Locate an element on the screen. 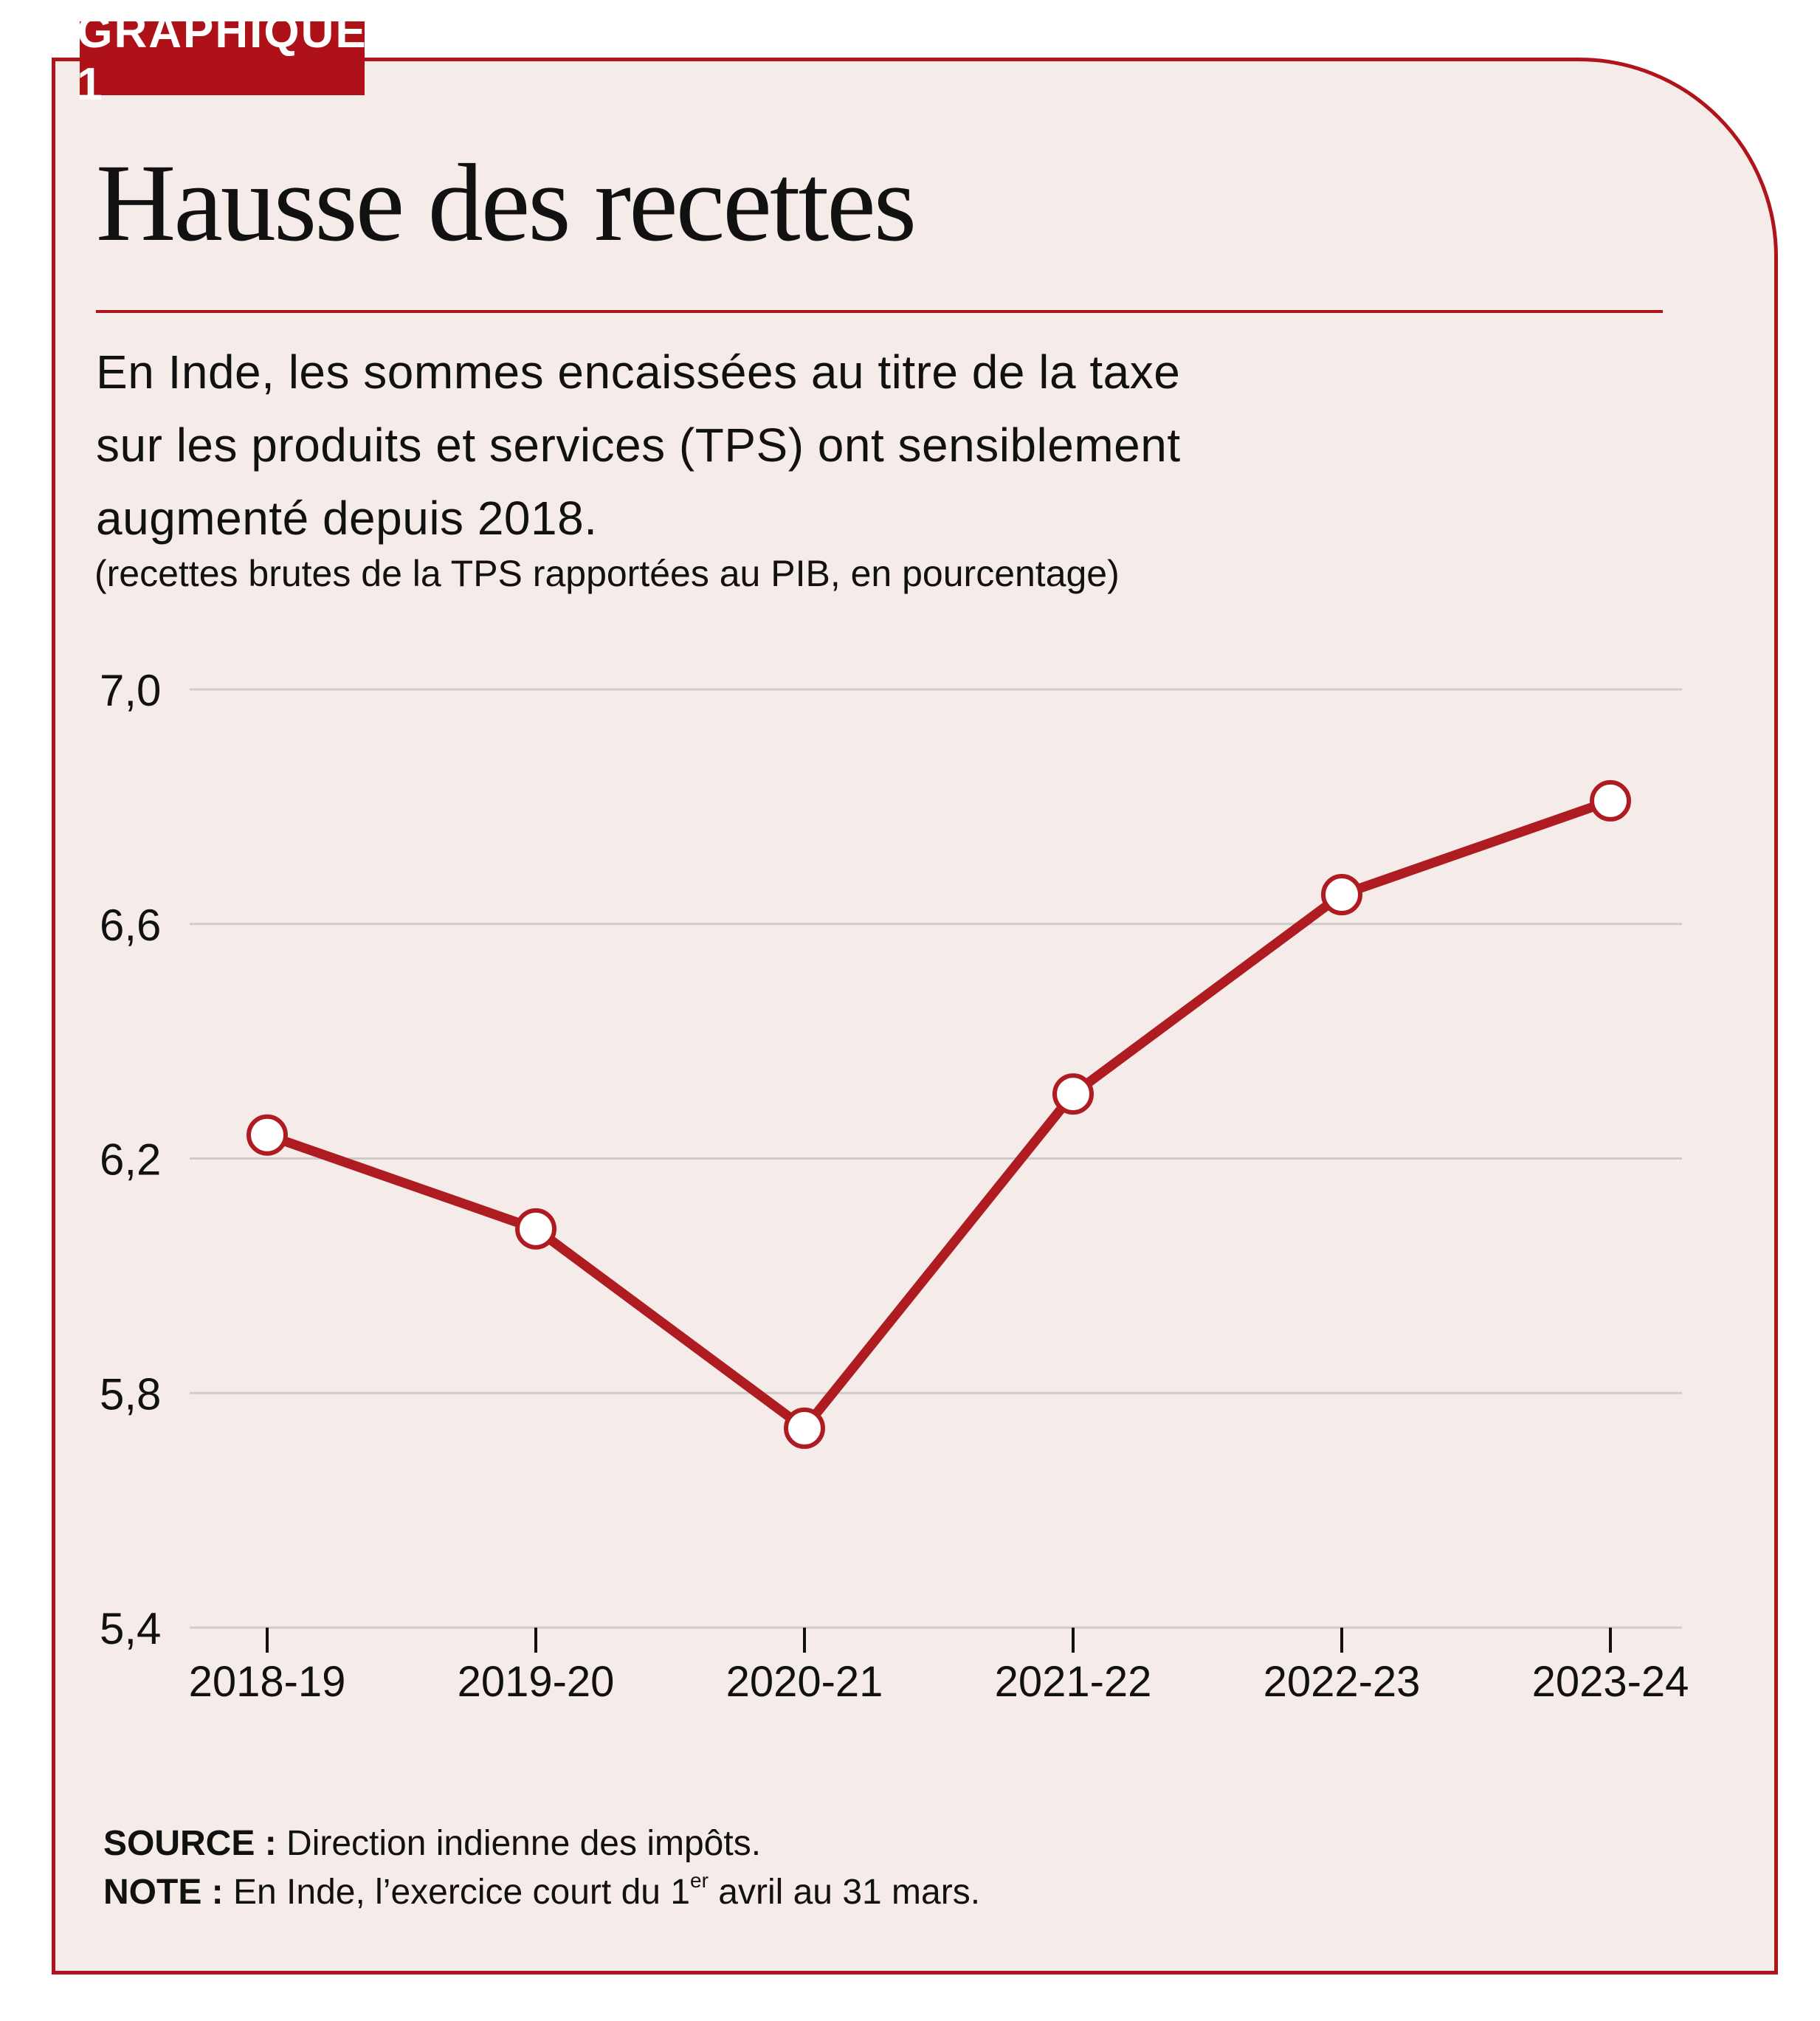 Image resolution: width=1820 pixels, height=2021 pixels. x-tick-label: 2022-23 is located at coordinates (1342, 1682).